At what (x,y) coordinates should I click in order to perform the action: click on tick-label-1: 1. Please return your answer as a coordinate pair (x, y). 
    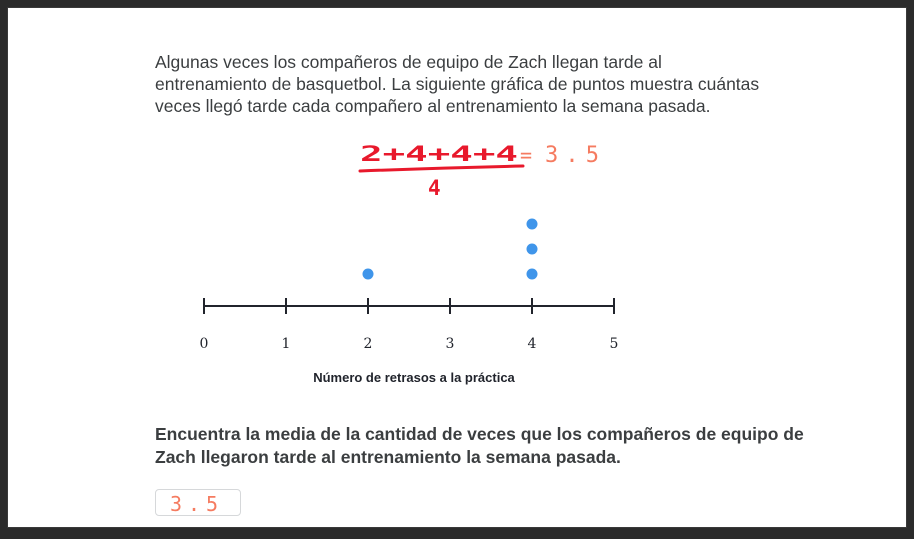
    Looking at the image, I should click on (286, 344).